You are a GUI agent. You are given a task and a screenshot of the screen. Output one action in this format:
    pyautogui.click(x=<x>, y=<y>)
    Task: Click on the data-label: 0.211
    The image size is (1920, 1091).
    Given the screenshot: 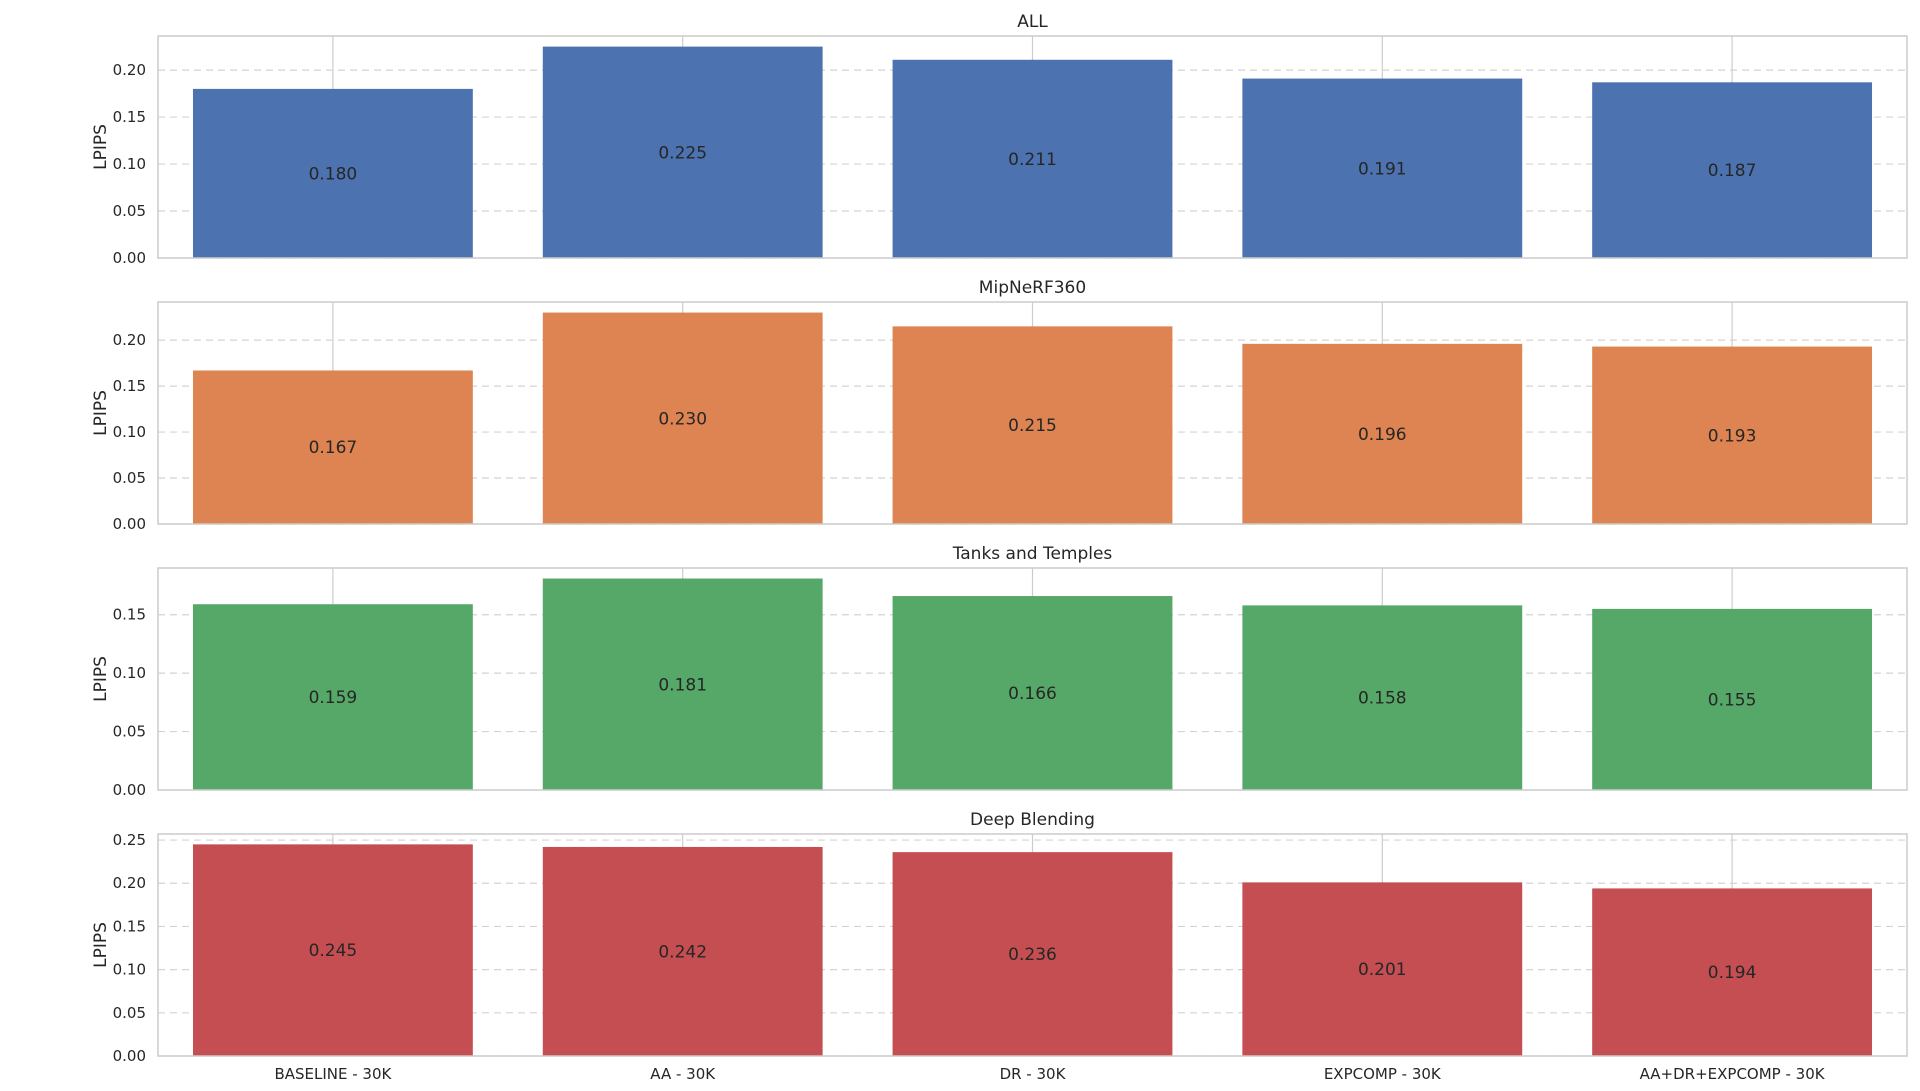 What is the action you would take?
    pyautogui.click(x=1032, y=160)
    